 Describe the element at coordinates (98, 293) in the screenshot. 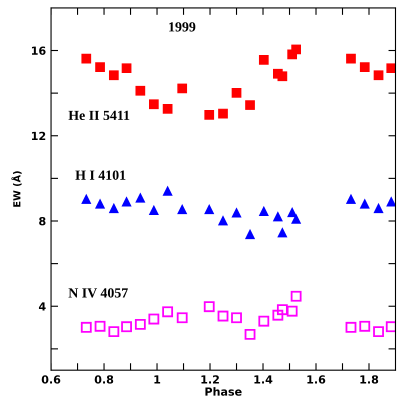

I see `series-label: N IV 4057` at that location.